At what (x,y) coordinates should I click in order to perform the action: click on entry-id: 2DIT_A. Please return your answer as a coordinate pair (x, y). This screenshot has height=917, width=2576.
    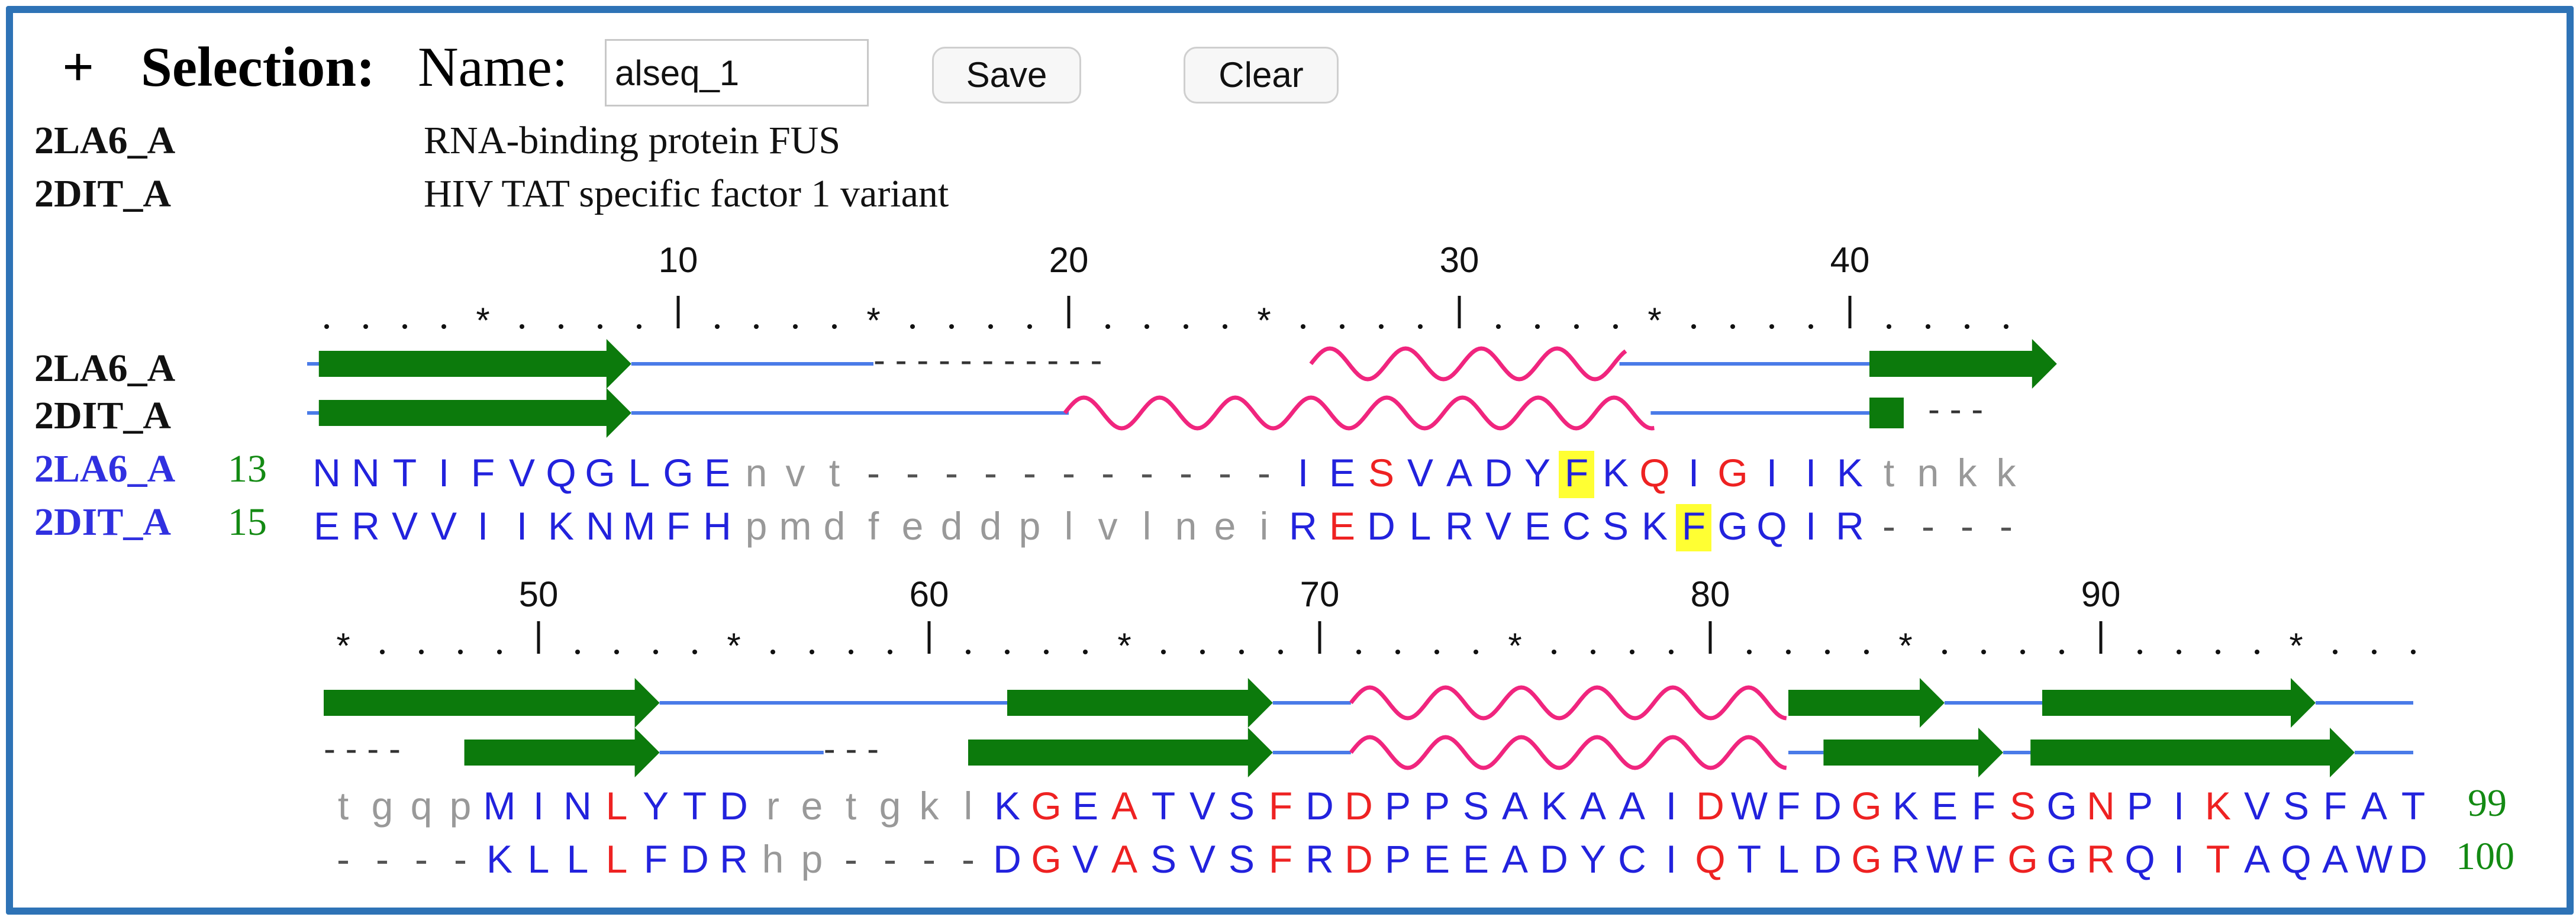
    Looking at the image, I should click on (103, 193).